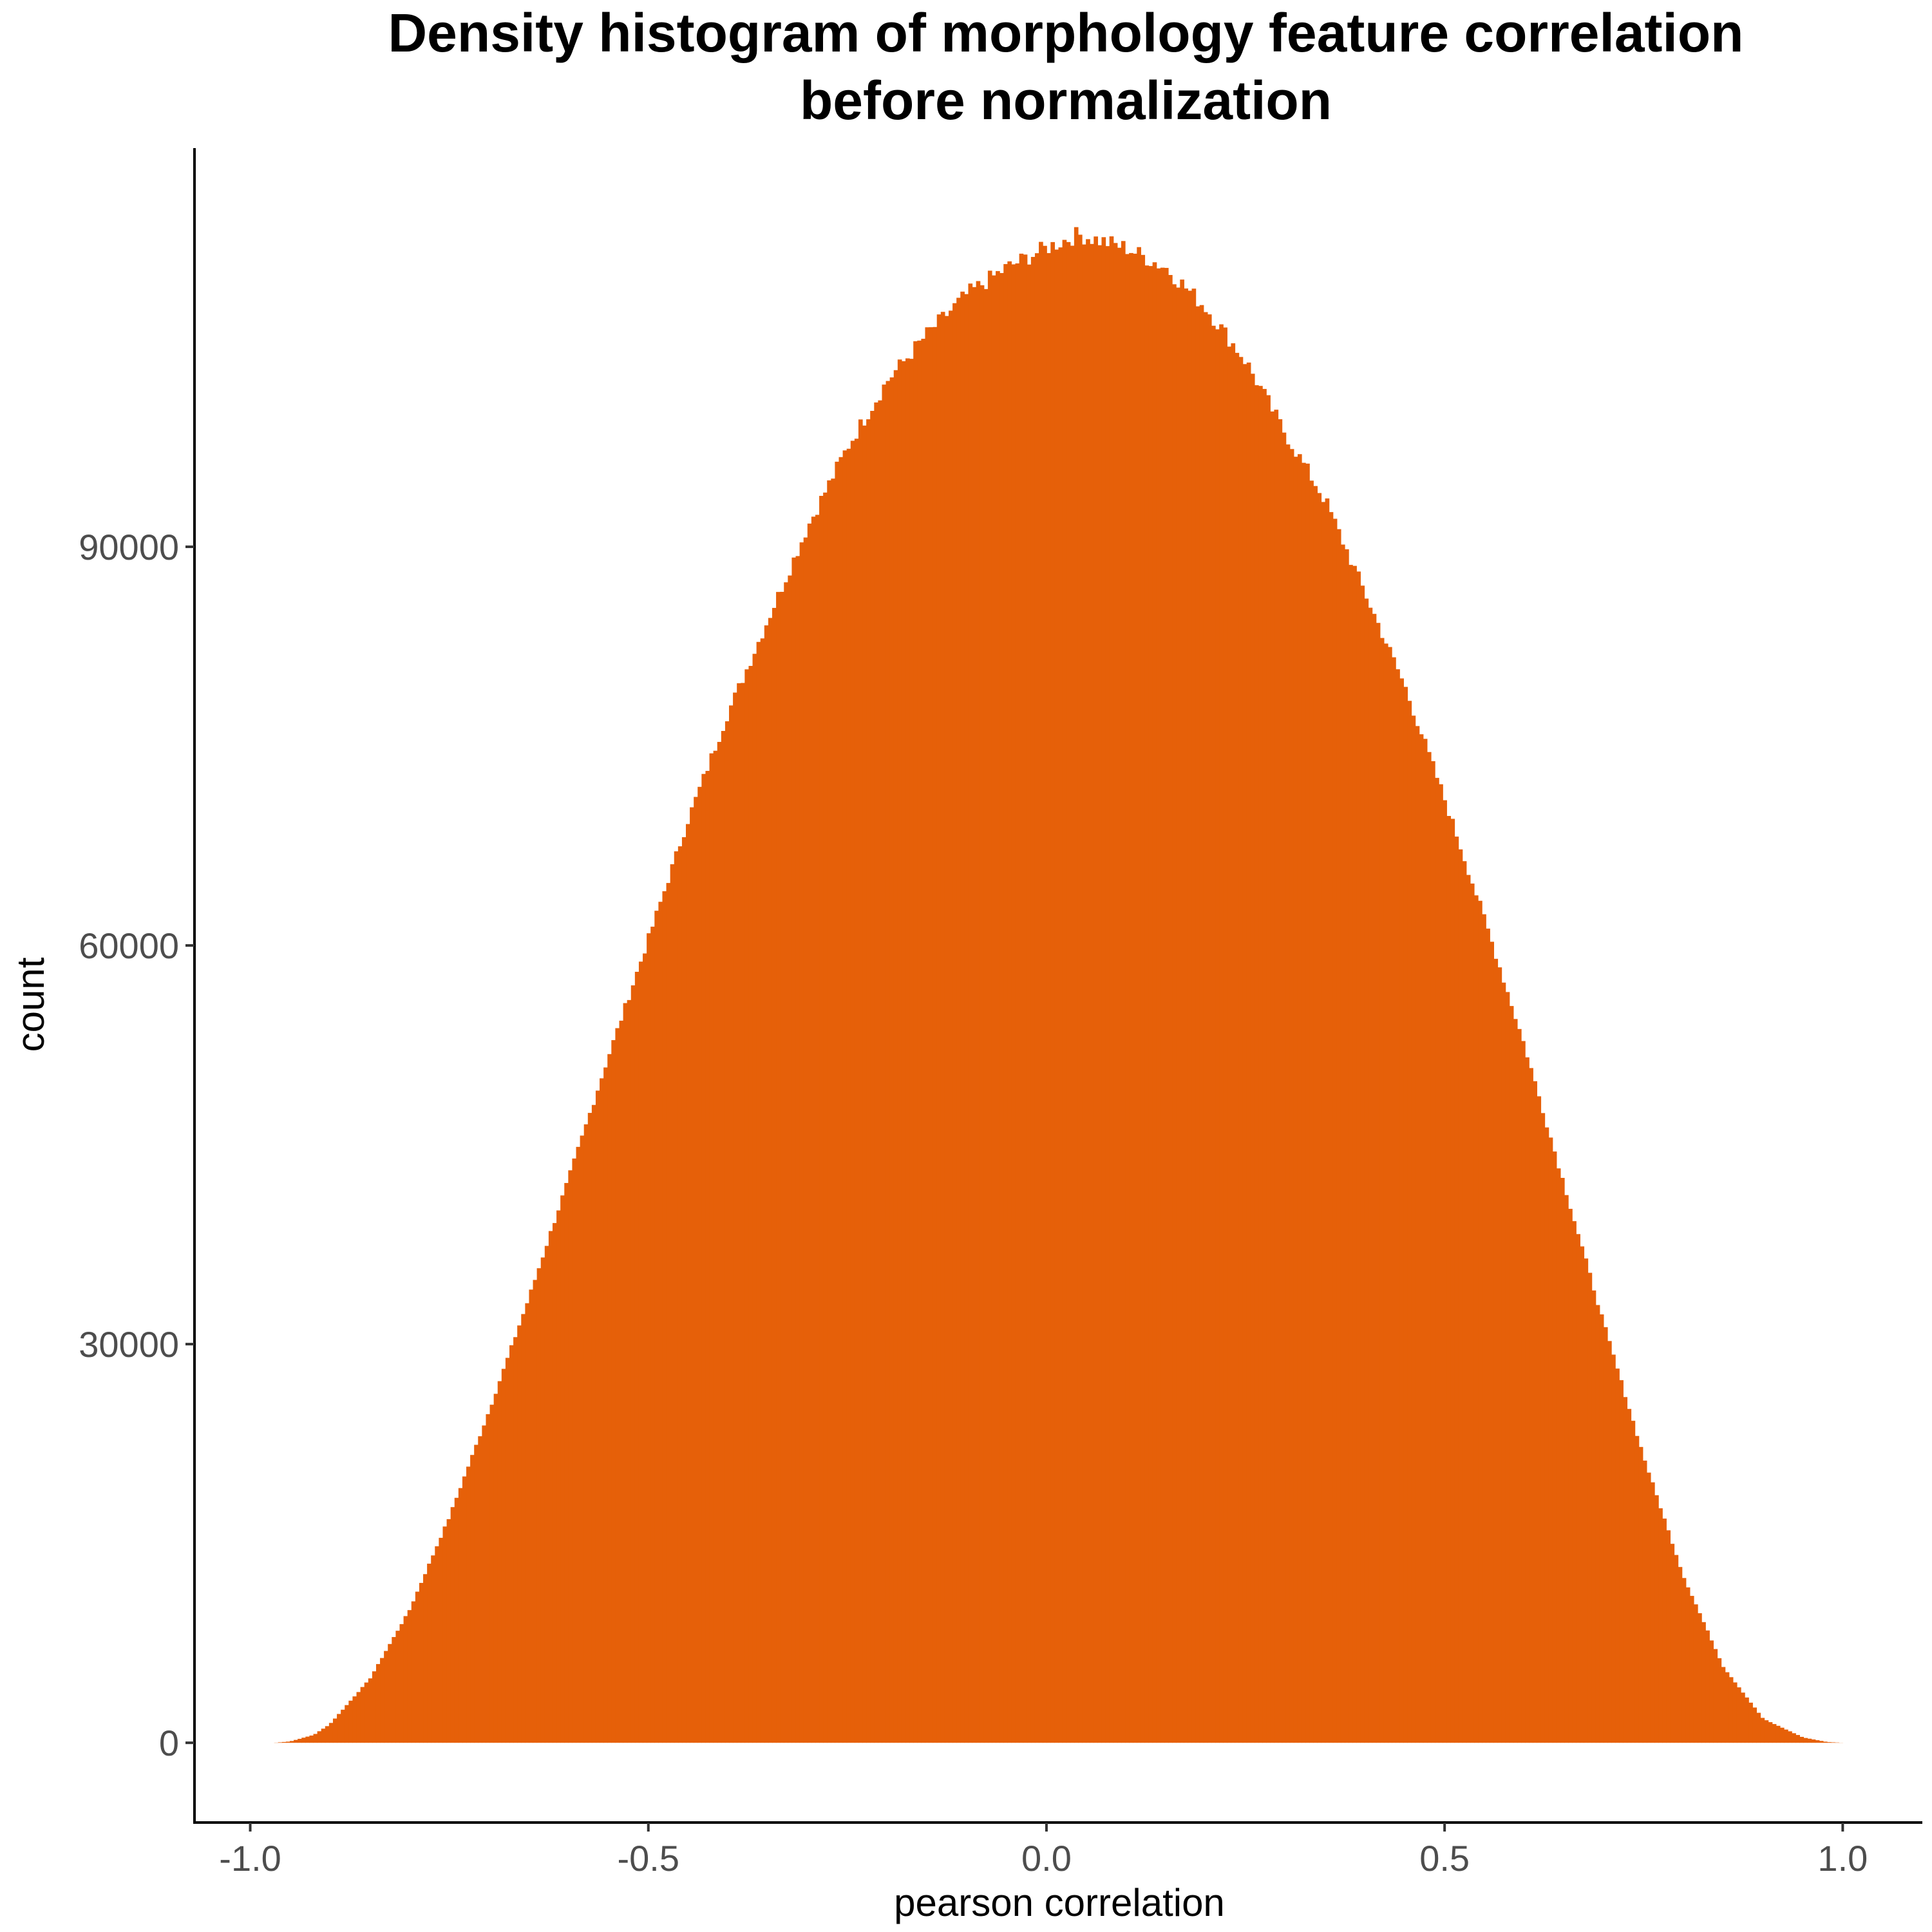 The image size is (1932, 1932). Describe the element at coordinates (1843, 1859) in the screenshot. I see `x-tick-label: 1.0` at that location.